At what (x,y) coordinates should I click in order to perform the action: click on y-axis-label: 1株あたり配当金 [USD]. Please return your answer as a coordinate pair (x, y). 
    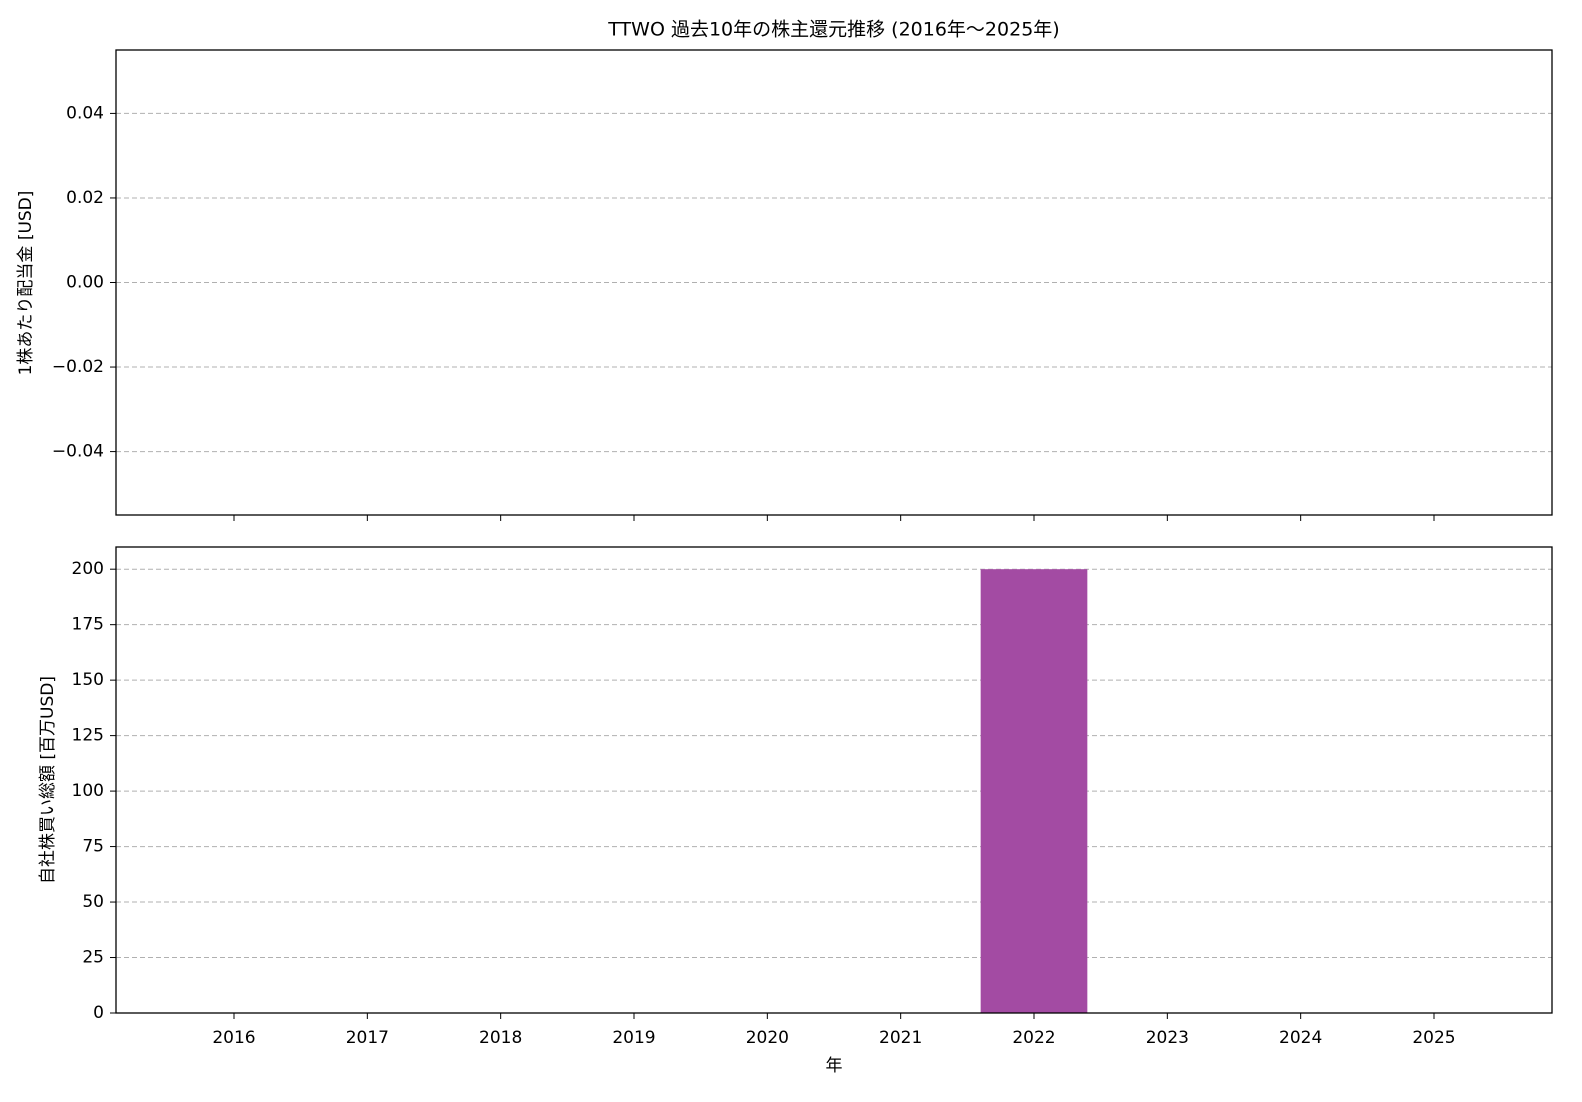
    Looking at the image, I should click on (26, 283).